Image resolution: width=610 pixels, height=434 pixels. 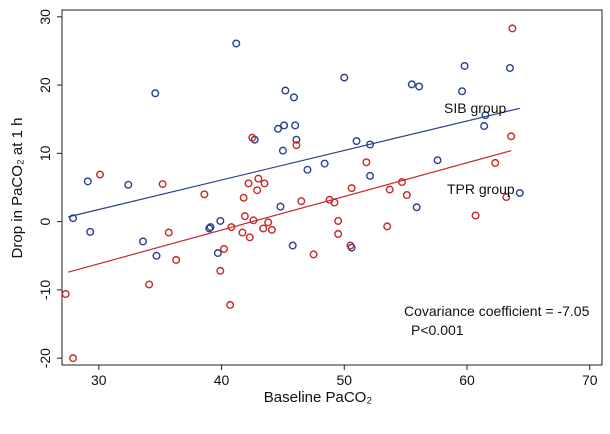 What do you see at coordinates (475, 108) in the screenshot?
I see `sib-group-label: SIB group` at bounding box center [475, 108].